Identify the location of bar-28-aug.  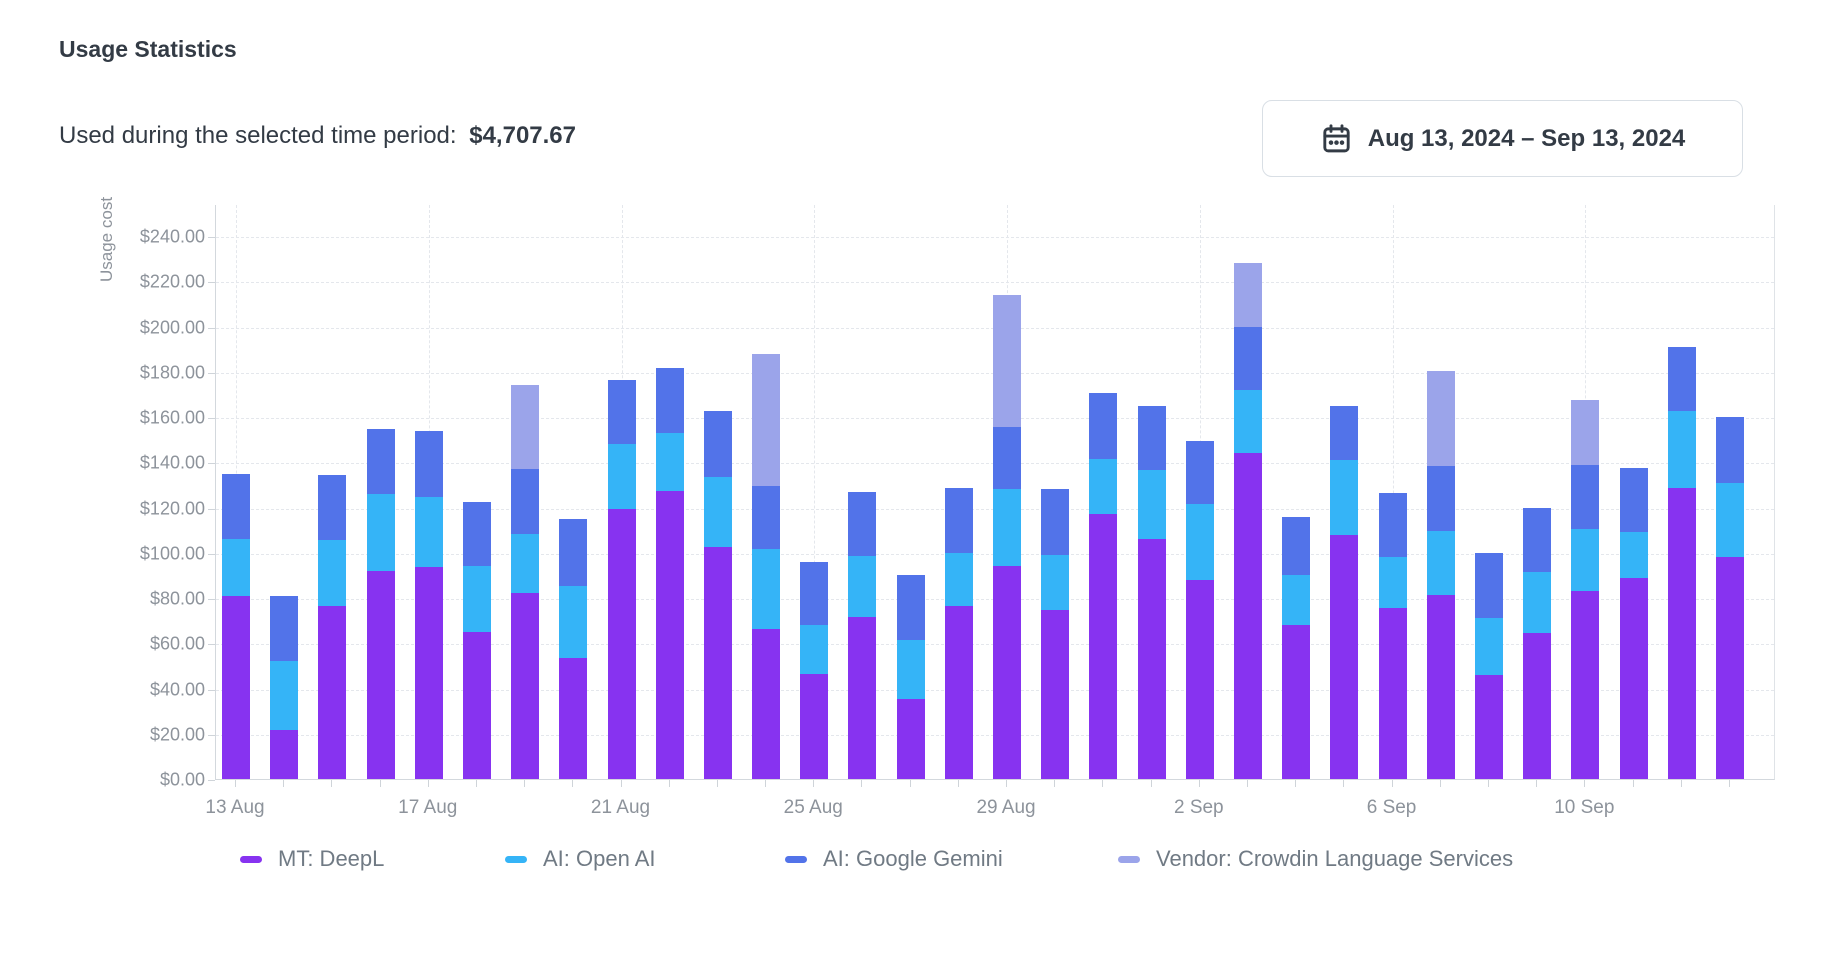
(958, 633).